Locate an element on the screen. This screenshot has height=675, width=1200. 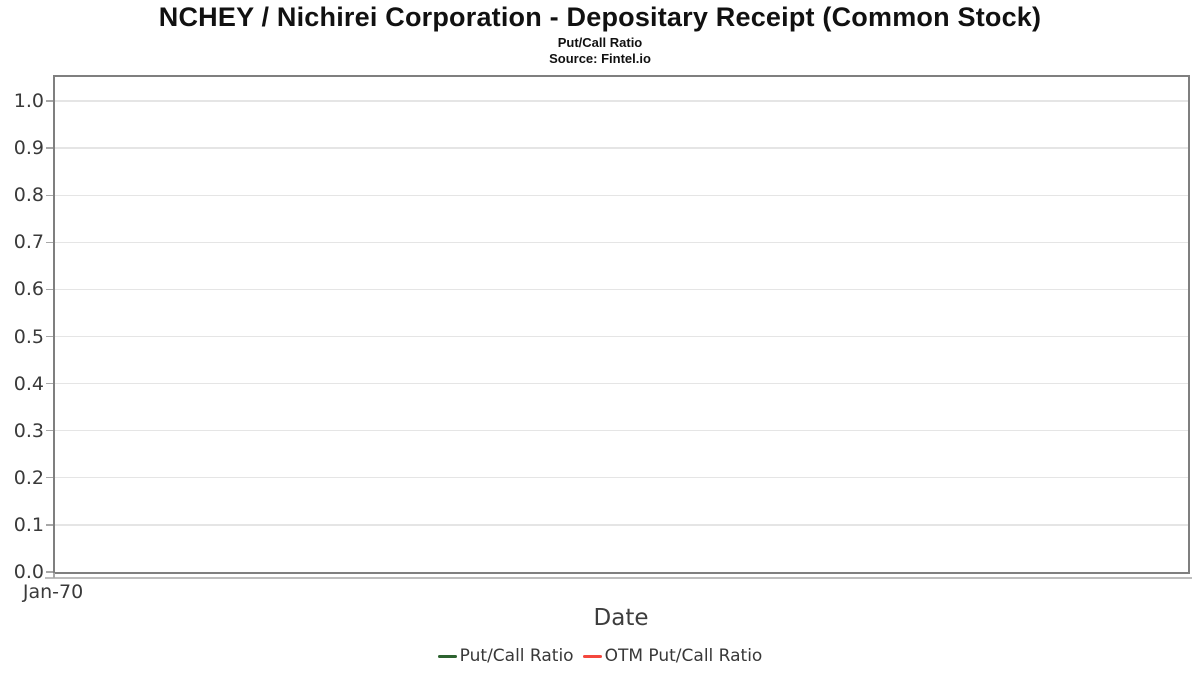
y-tick-label: 0.7 is located at coordinates (28, 242).